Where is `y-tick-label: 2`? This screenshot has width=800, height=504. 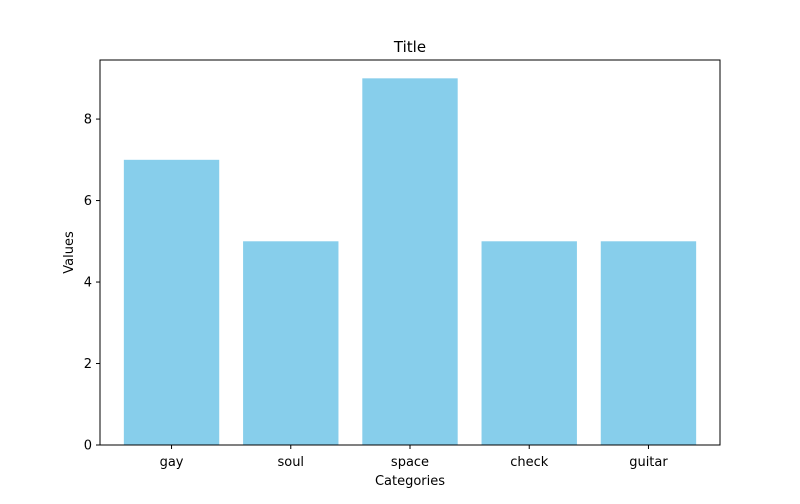 y-tick-label: 2 is located at coordinates (88, 364).